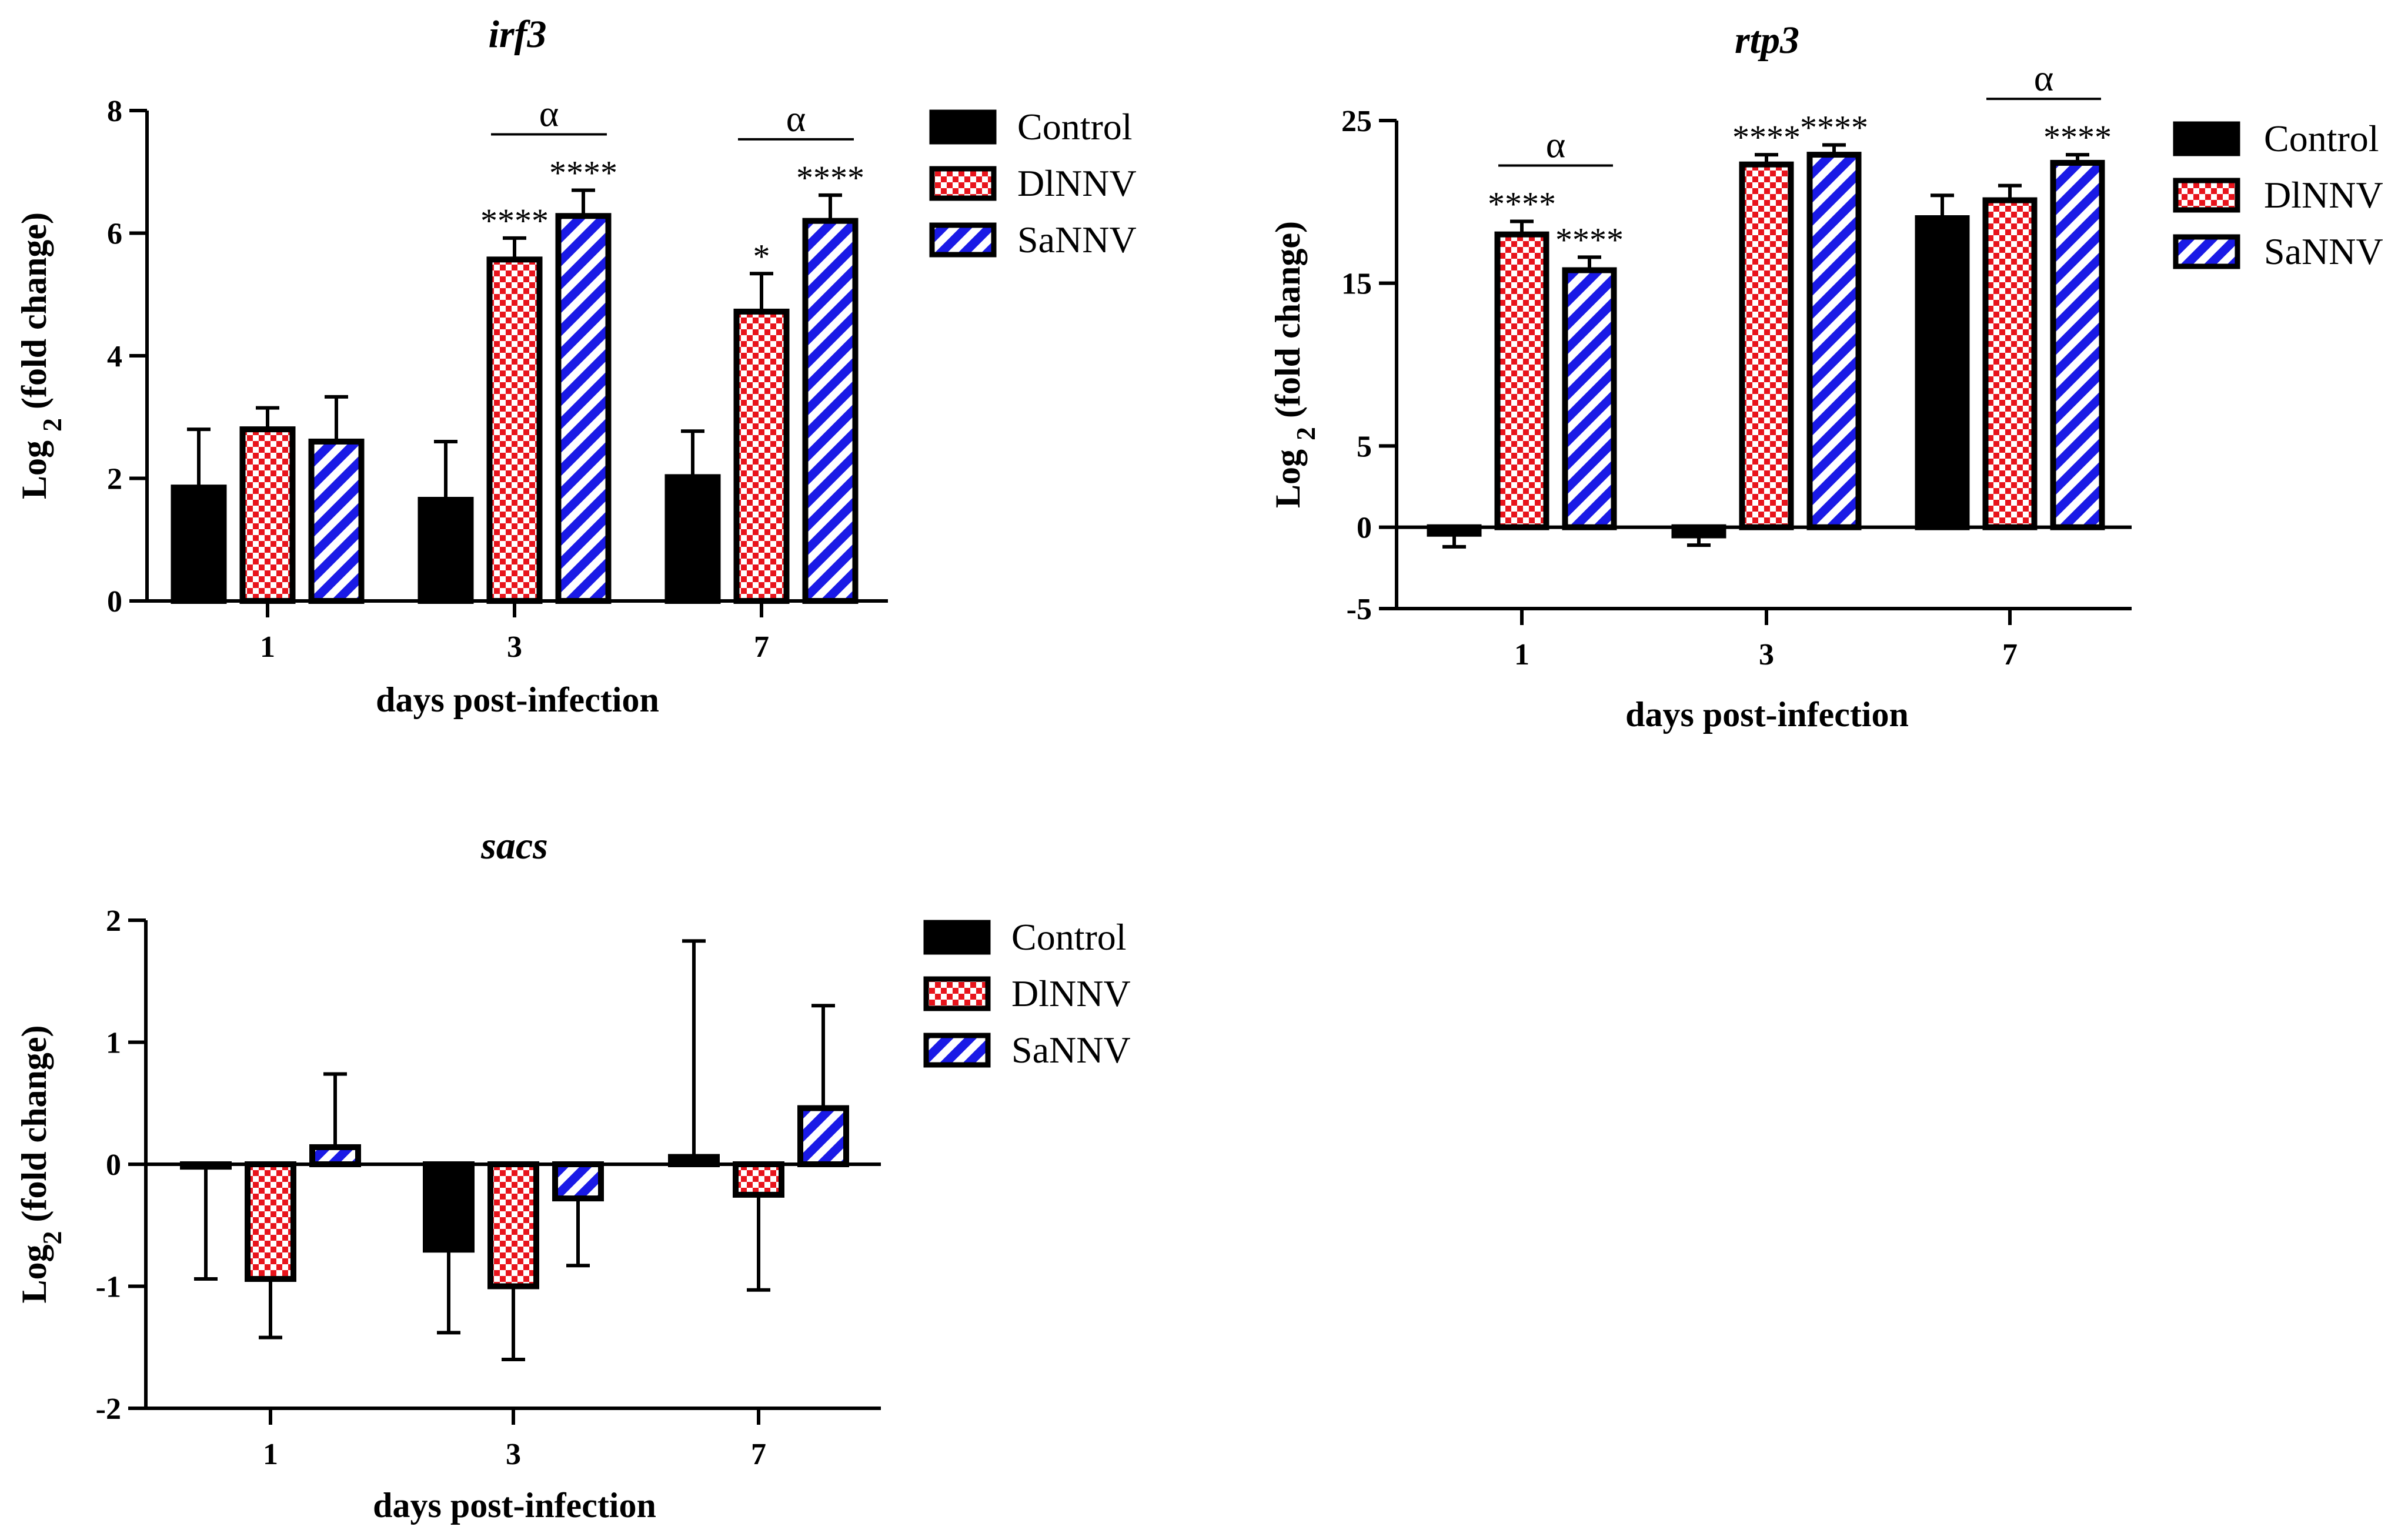 This screenshot has height=1540, width=2408. I want to click on y-axis-label: Log 2 (fold change), so click(41, 355).